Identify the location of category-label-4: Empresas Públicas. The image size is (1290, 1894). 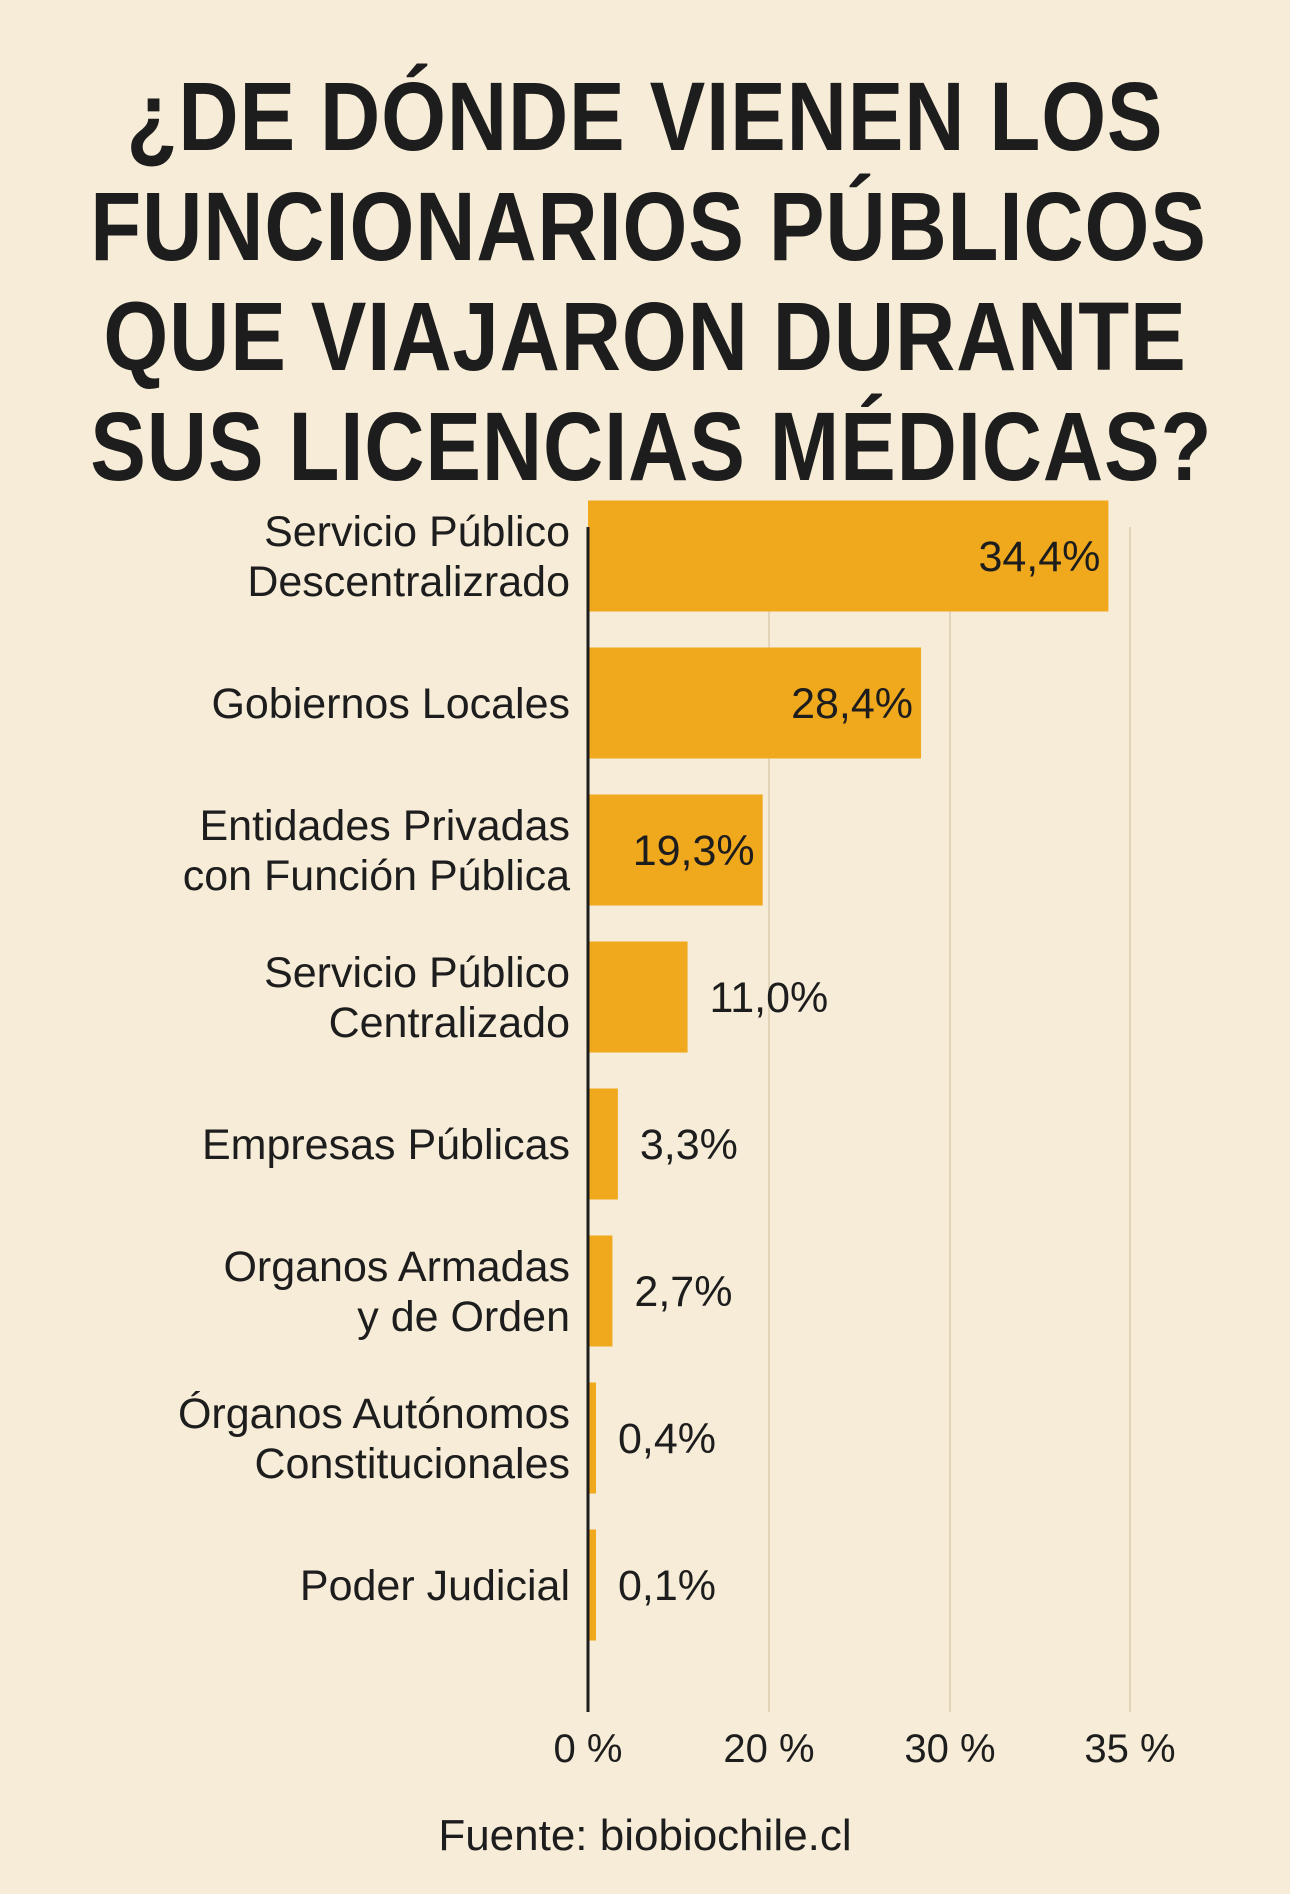
(386, 1145).